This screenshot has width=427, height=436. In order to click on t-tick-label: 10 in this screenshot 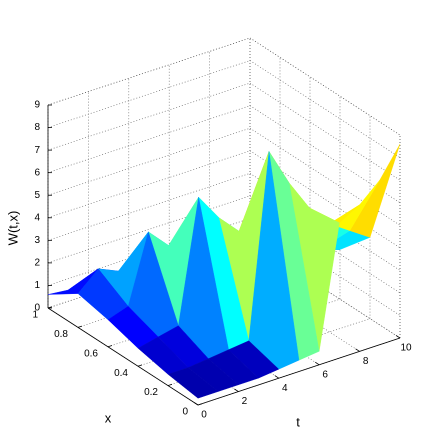, I will do `click(406, 348)`.